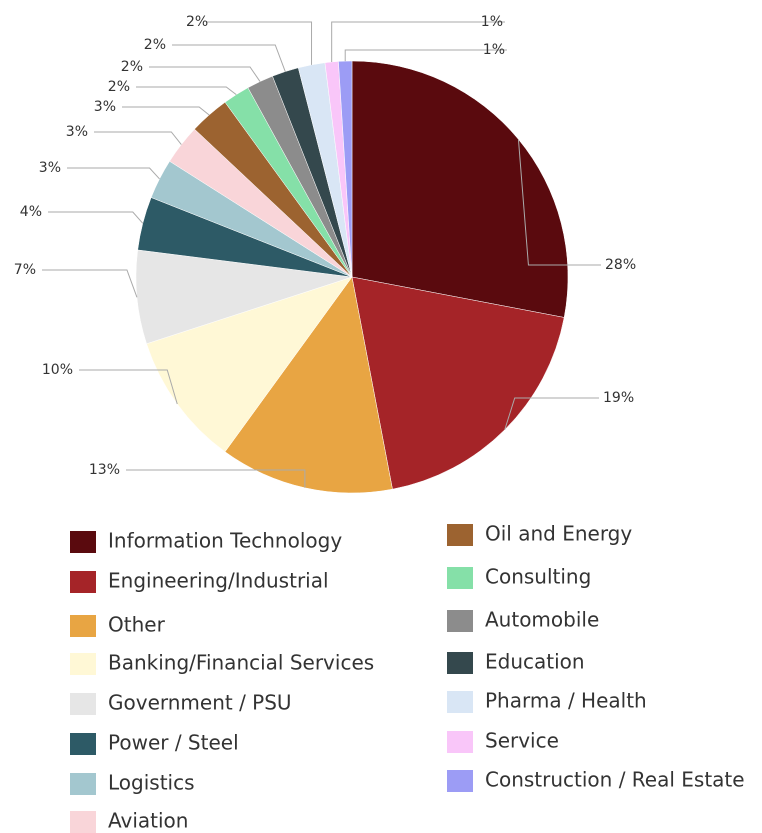  What do you see at coordinates (538, 577) in the screenshot?
I see `legend-label: Consulting` at bounding box center [538, 577].